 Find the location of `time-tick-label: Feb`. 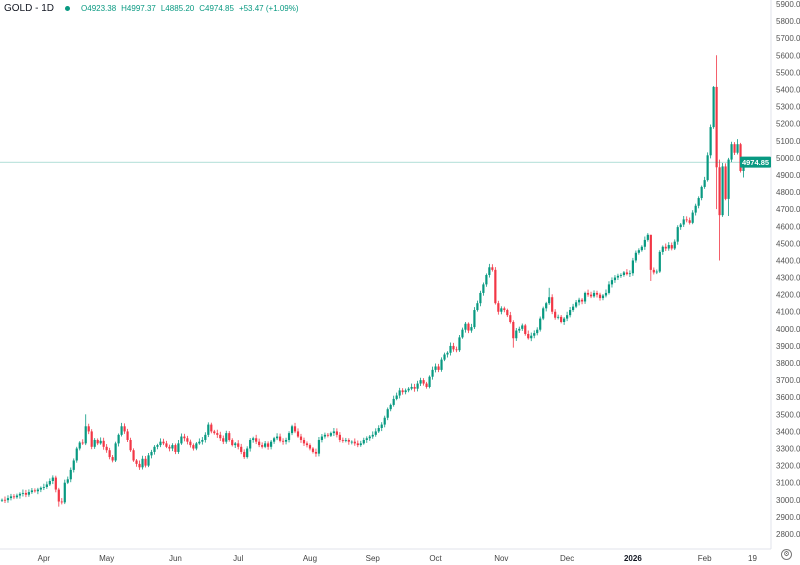

time-tick-label: Feb is located at coordinates (705, 558).